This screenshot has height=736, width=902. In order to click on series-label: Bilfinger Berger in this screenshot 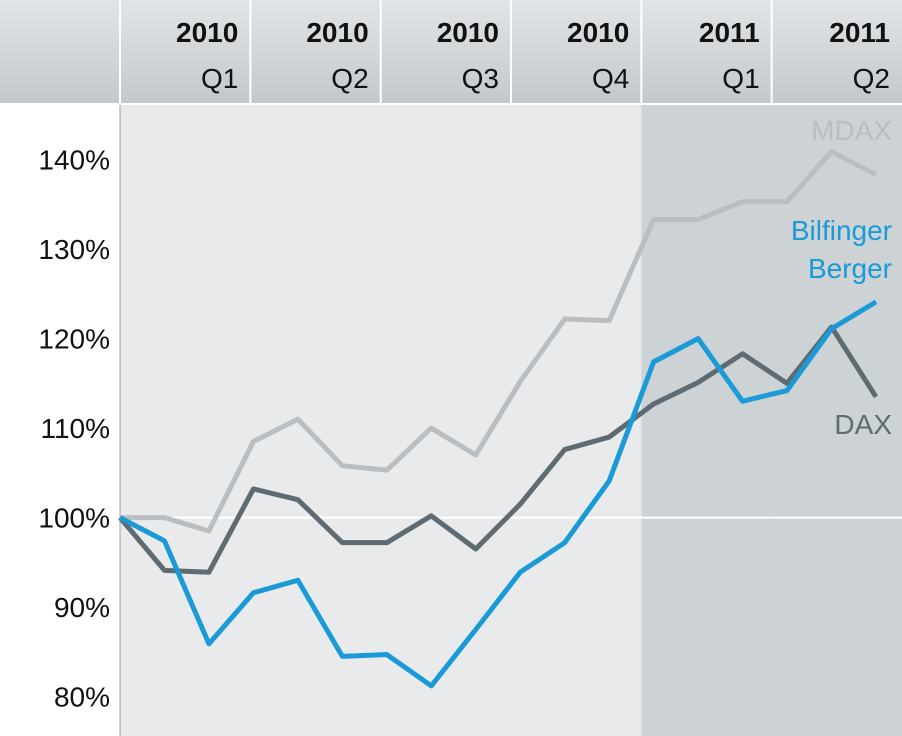, I will do `click(841, 249)`.